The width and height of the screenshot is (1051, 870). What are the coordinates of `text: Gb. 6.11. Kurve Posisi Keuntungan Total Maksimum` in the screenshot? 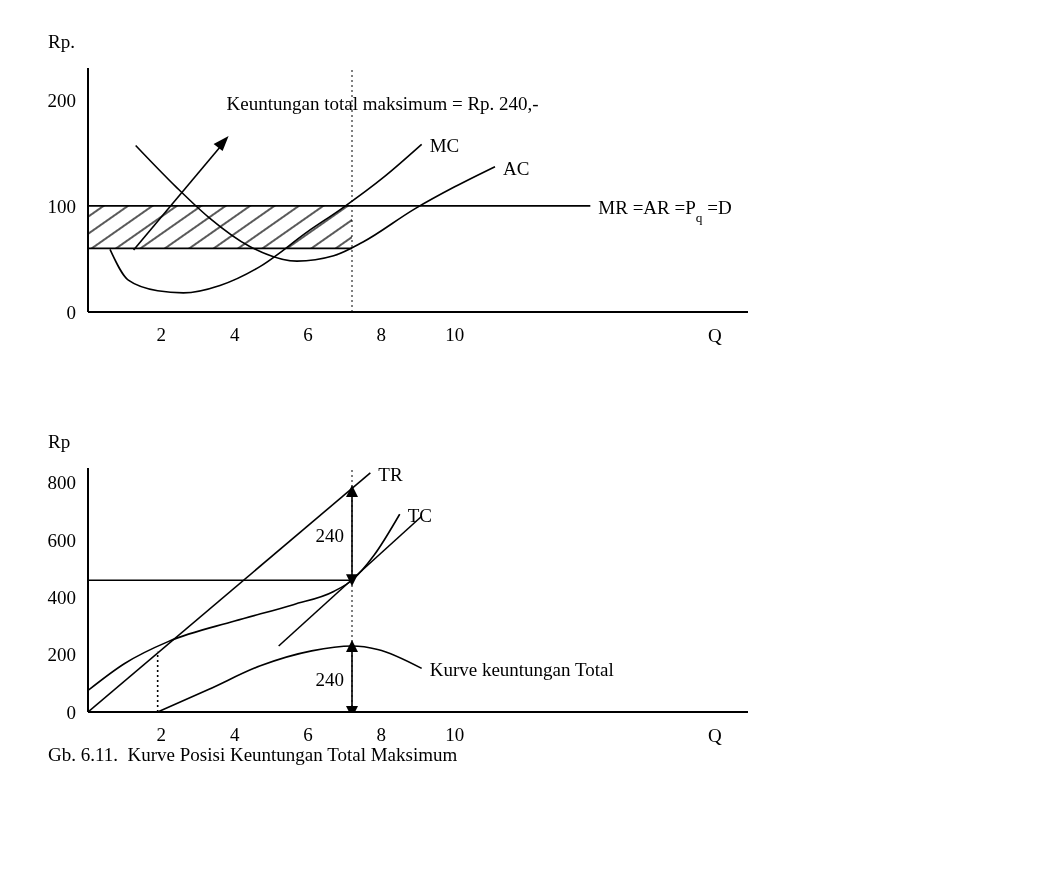 It's located at (253, 755).